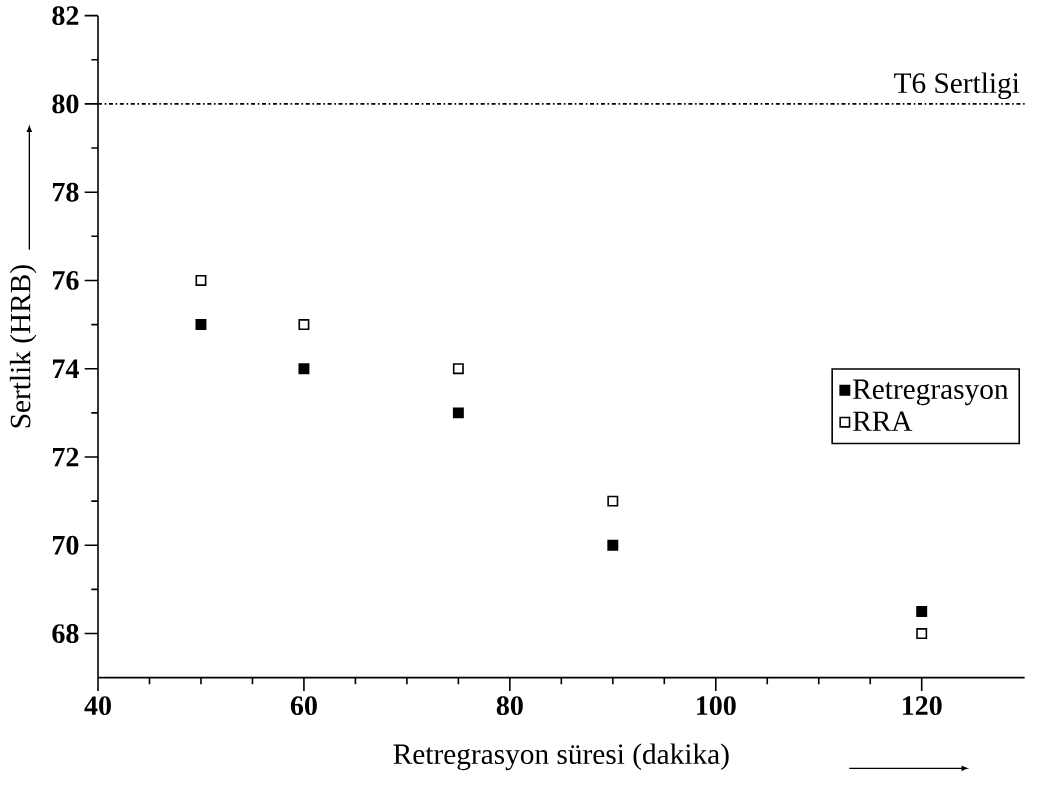  What do you see at coordinates (957, 86) in the screenshot?
I see `ref-line-label: T6 Sertligi` at bounding box center [957, 86].